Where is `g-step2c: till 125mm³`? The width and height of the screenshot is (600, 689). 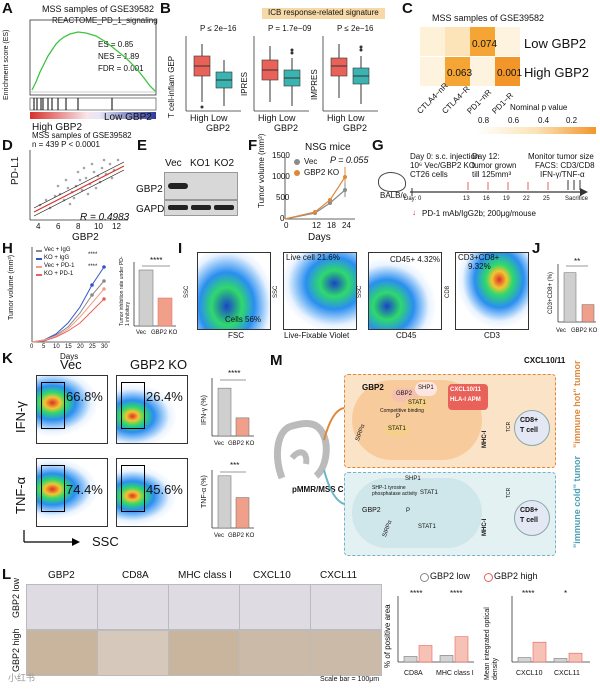 g-step2c: till 125mm³ is located at coordinates (492, 174).